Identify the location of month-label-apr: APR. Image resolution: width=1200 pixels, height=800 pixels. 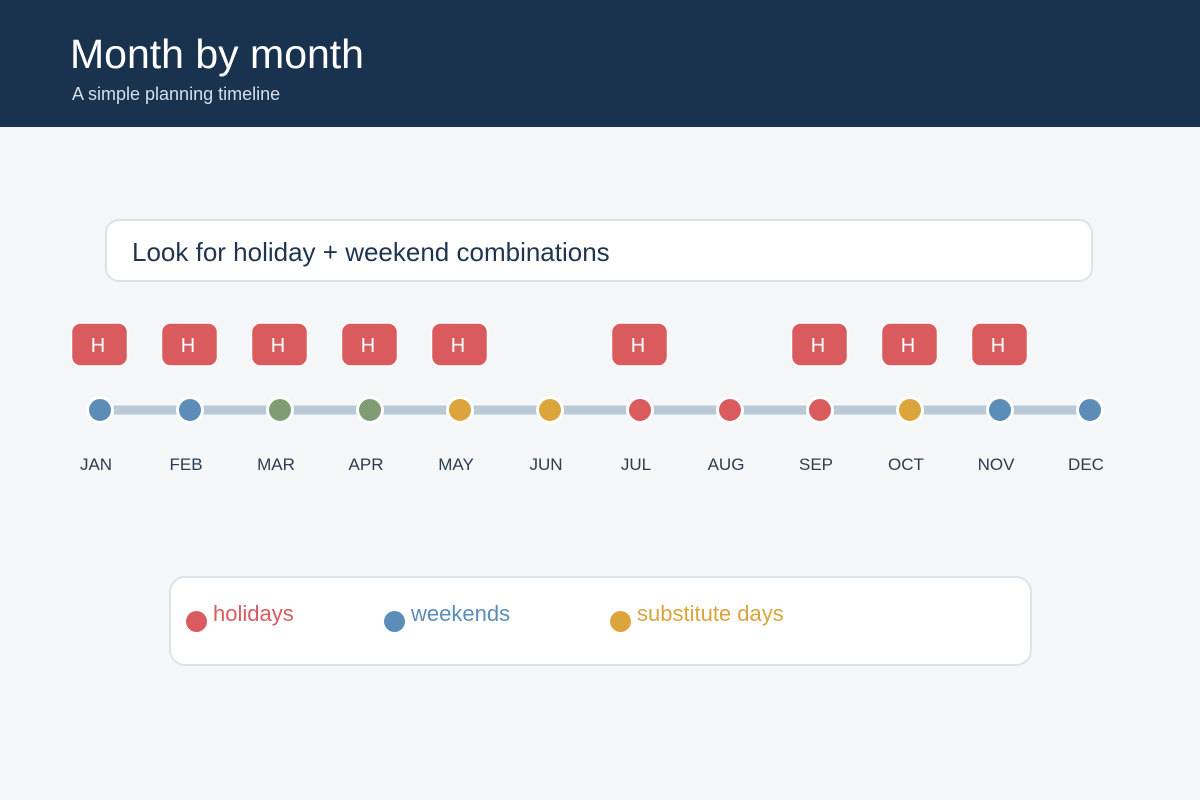
(366, 464).